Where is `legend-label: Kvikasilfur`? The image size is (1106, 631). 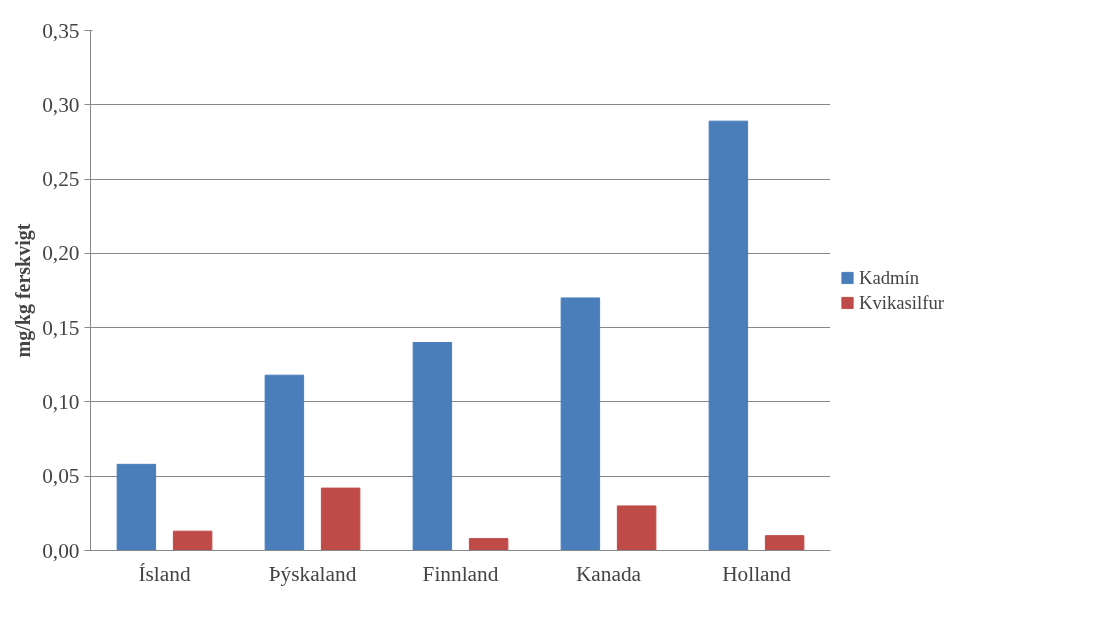
legend-label: Kvikasilfur is located at coordinates (901, 302).